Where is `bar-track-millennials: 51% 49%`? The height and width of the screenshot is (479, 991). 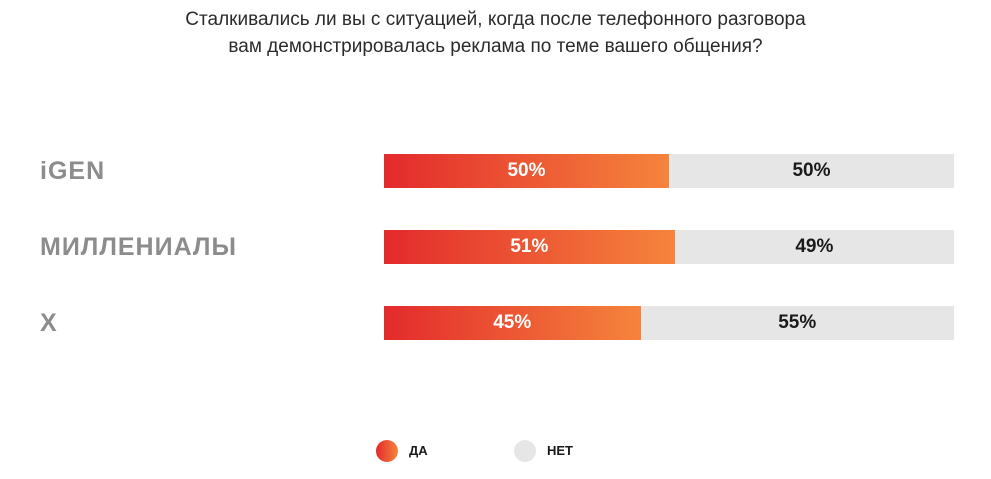 bar-track-millennials: 51% 49% is located at coordinates (669, 247).